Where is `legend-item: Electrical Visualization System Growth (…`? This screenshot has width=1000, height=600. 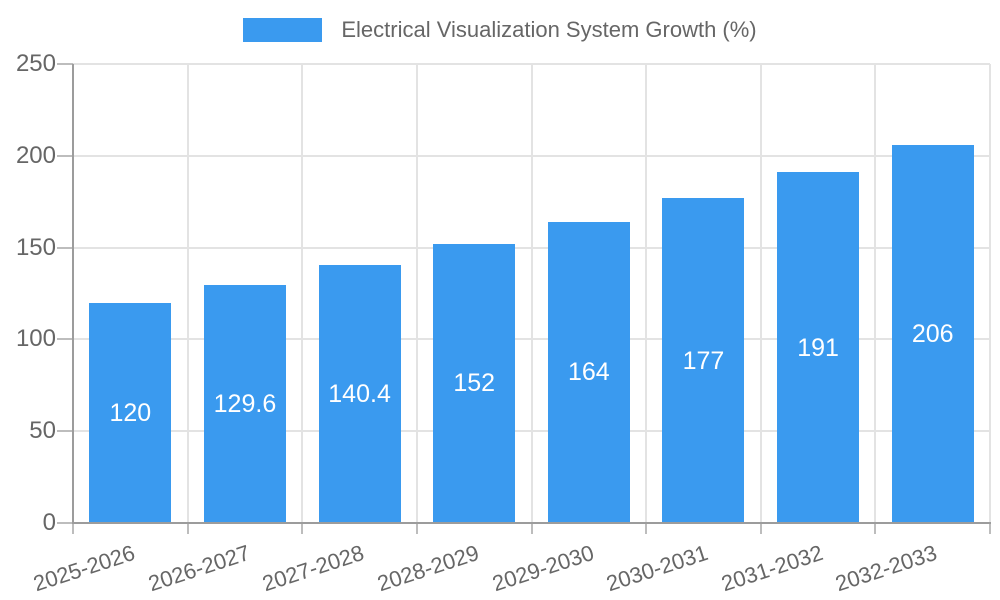
legend-item: Electrical Visualization System Growth (… is located at coordinates (500, 30).